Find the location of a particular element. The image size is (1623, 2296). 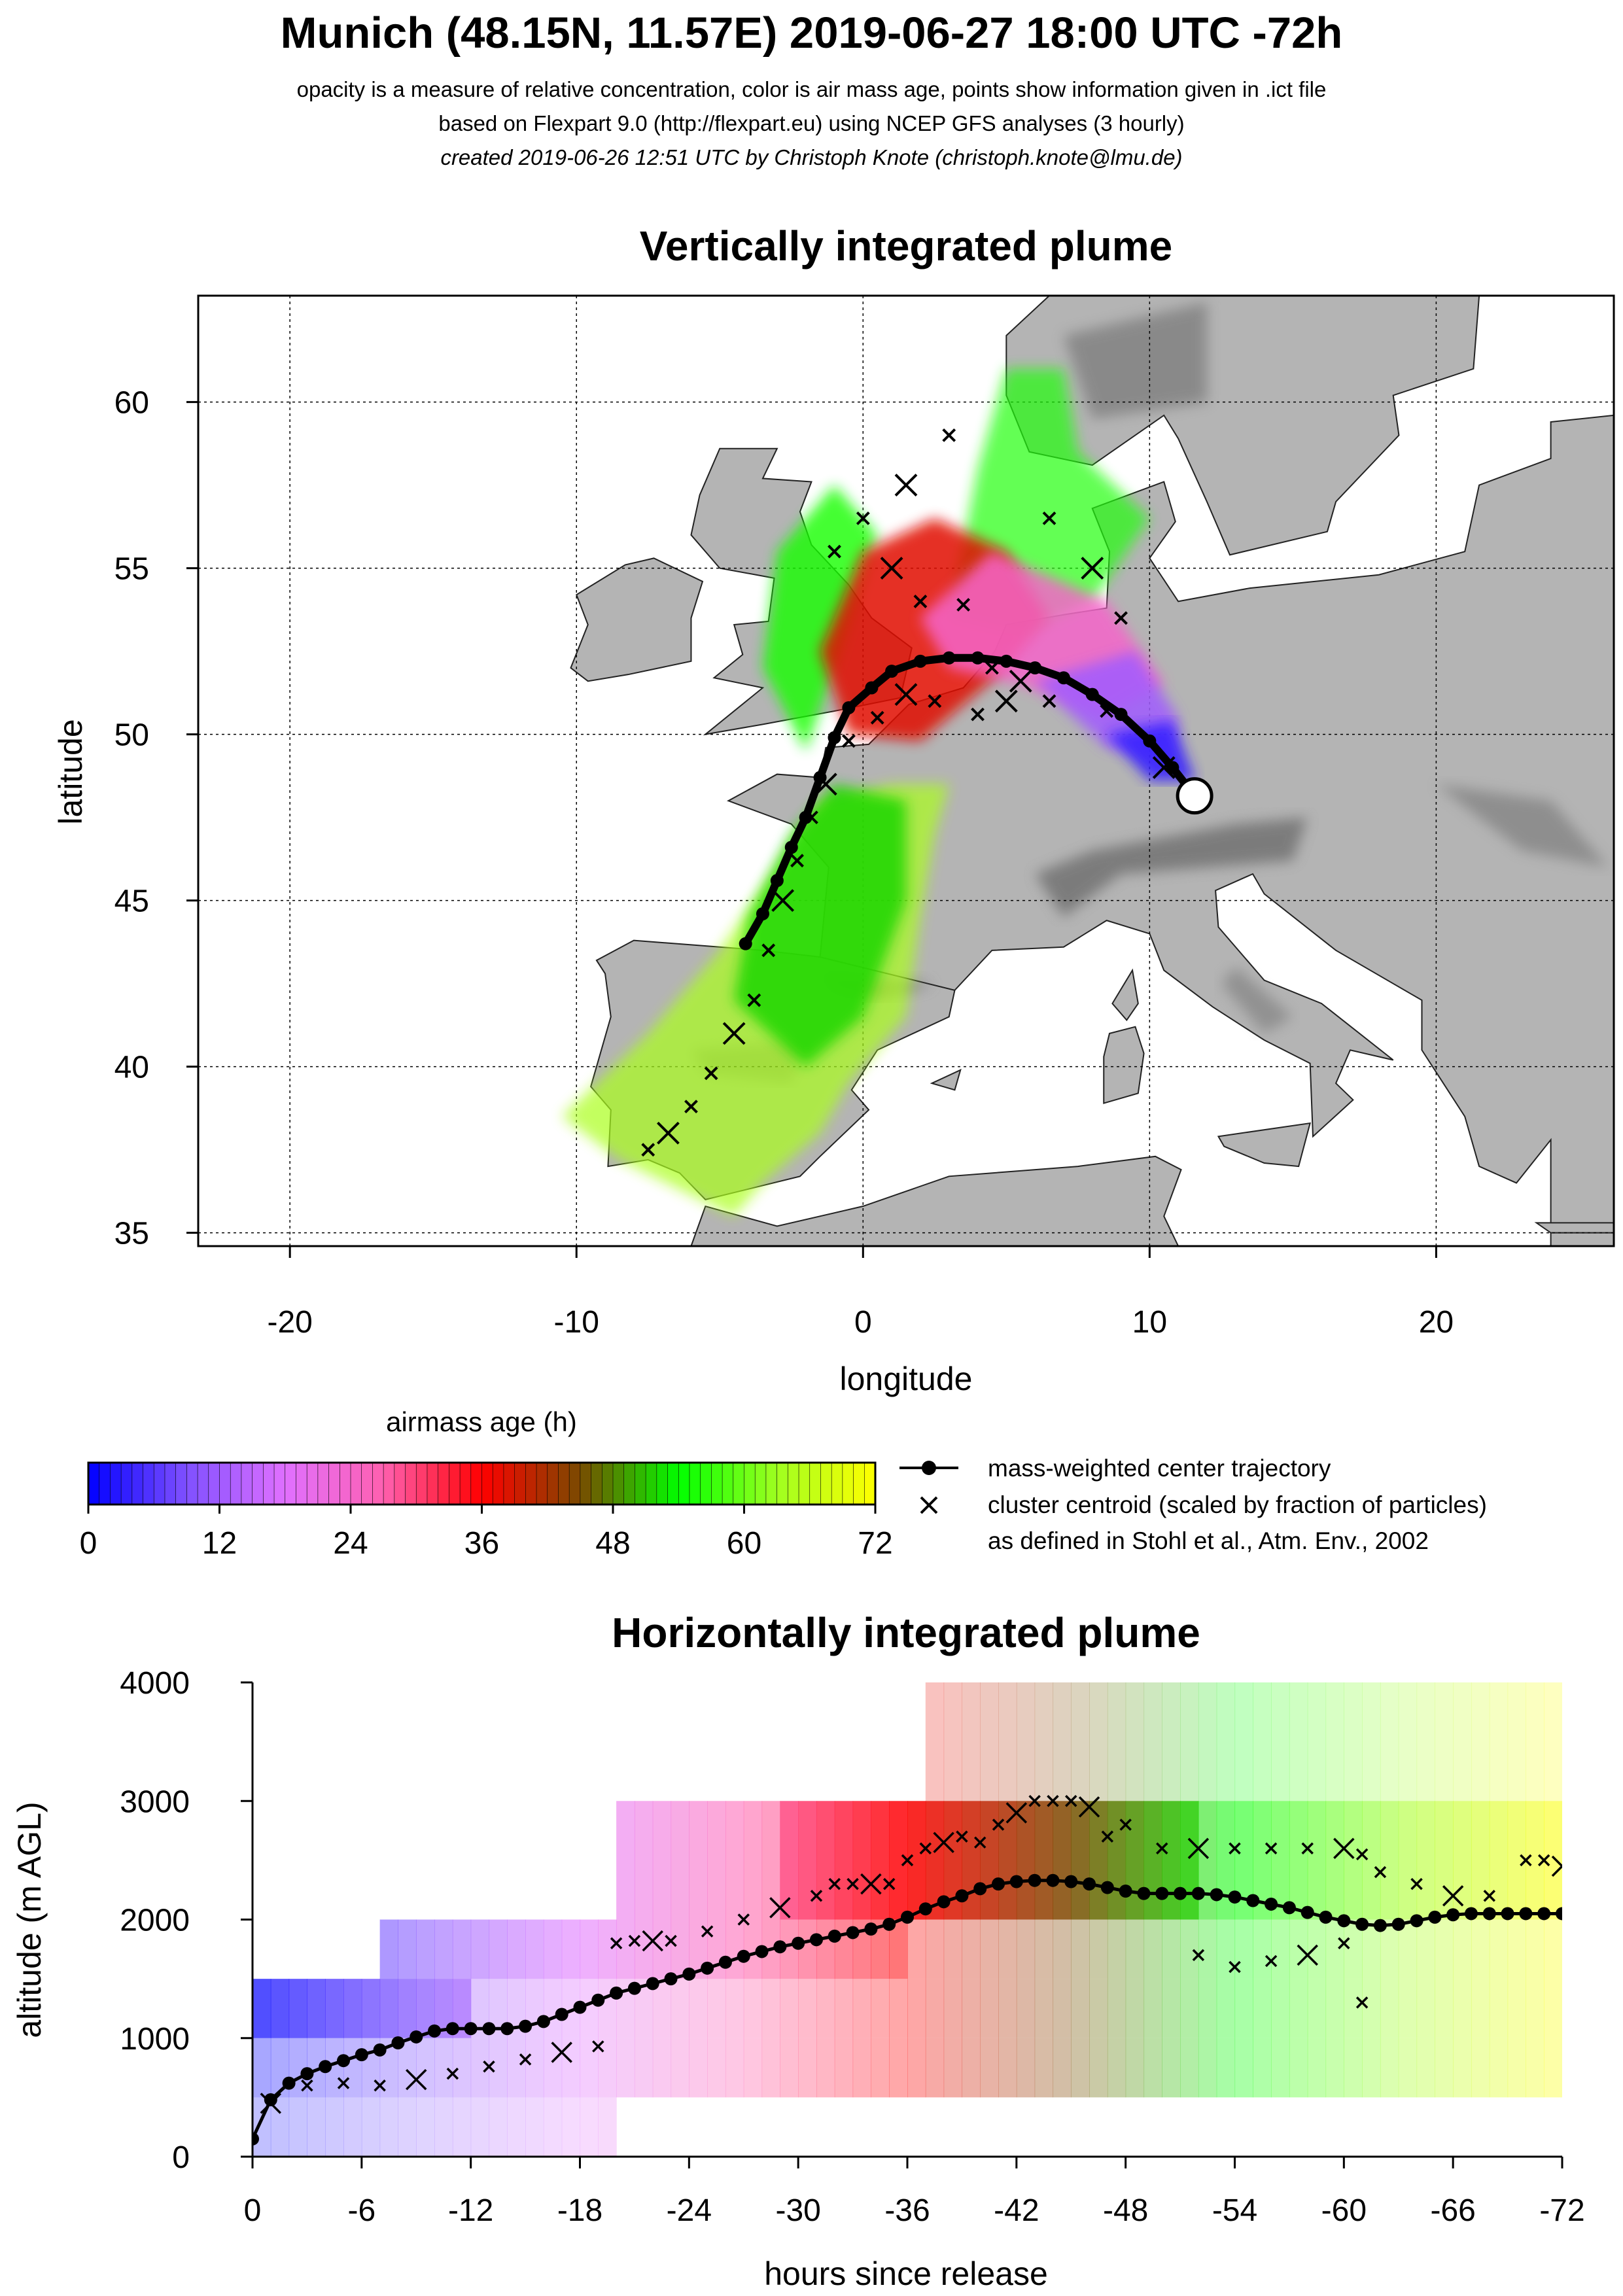

vertical-x-tick-label: -48 is located at coordinates (1125, 2210).